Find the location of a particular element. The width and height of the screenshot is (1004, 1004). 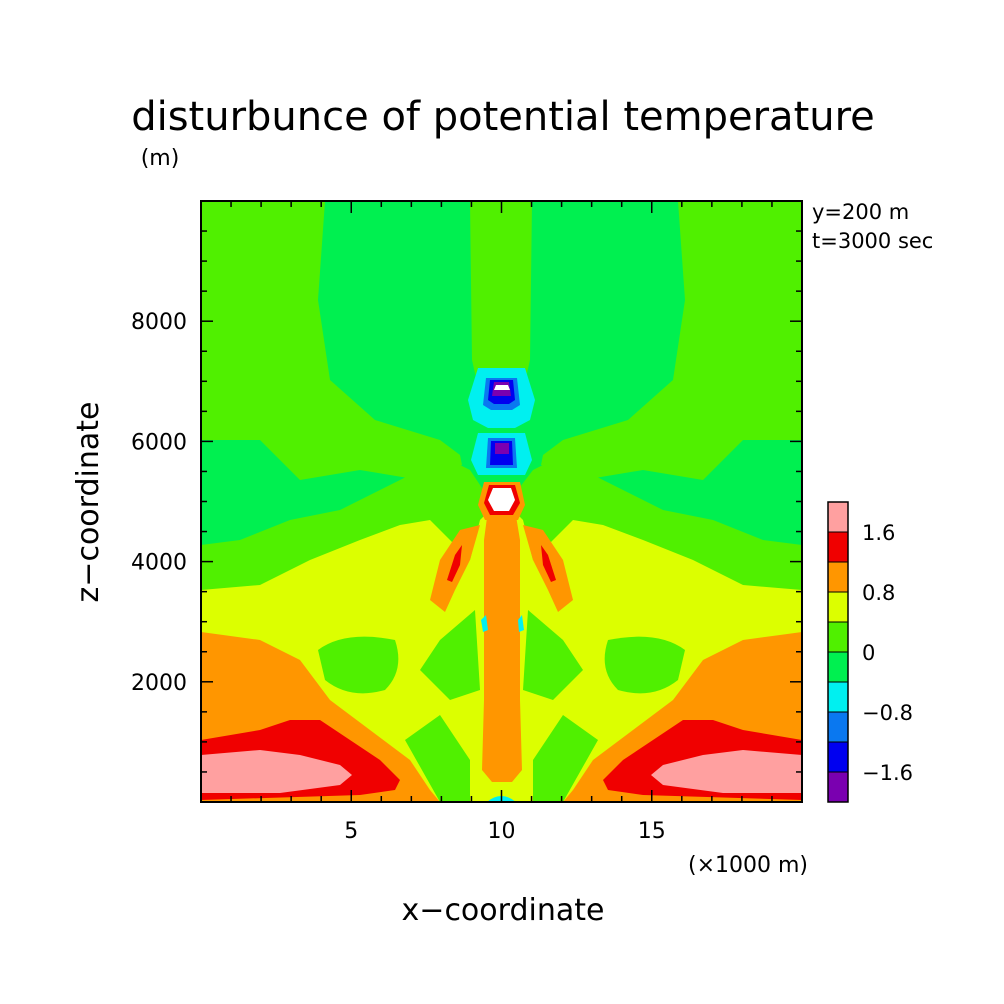

annotation-y: y=200 m is located at coordinates (860, 212).